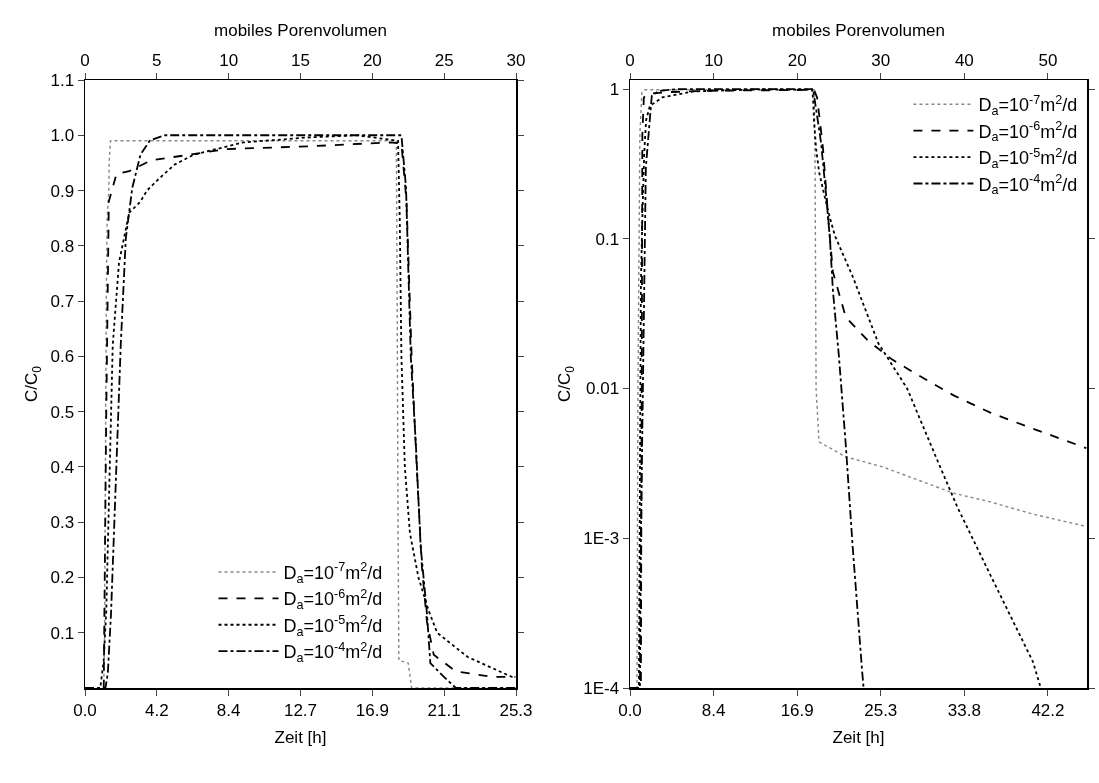  What do you see at coordinates (601, 539) in the screenshot?
I see `y-tick-label: 1E-3` at bounding box center [601, 539].